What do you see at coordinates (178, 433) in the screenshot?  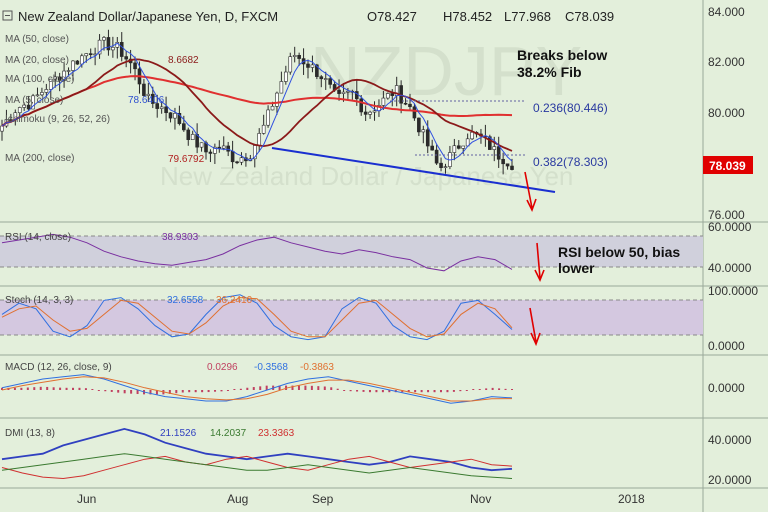 I see `dmi-plus-value: 21.1526` at bounding box center [178, 433].